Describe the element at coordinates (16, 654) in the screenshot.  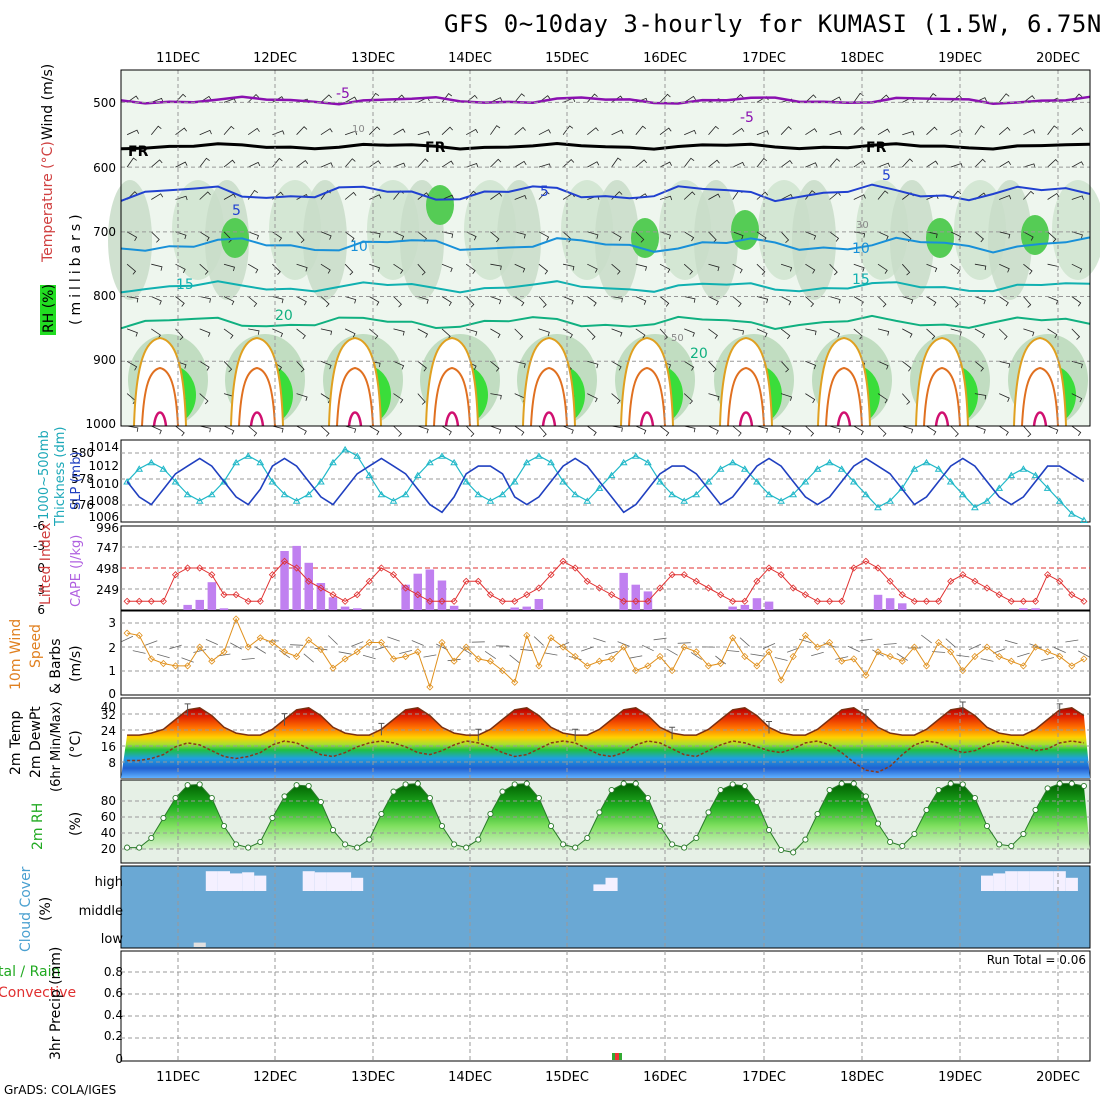
I see `wind10-axis-label-1: 10m Wind` at that location.